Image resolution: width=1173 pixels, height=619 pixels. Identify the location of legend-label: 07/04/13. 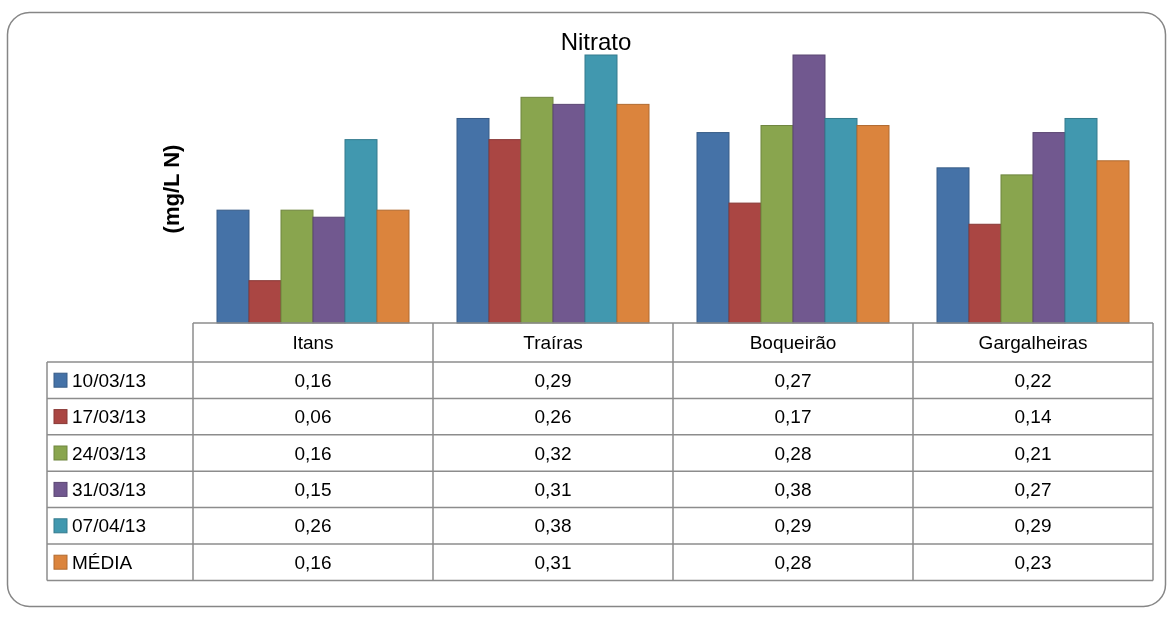
(109, 526).